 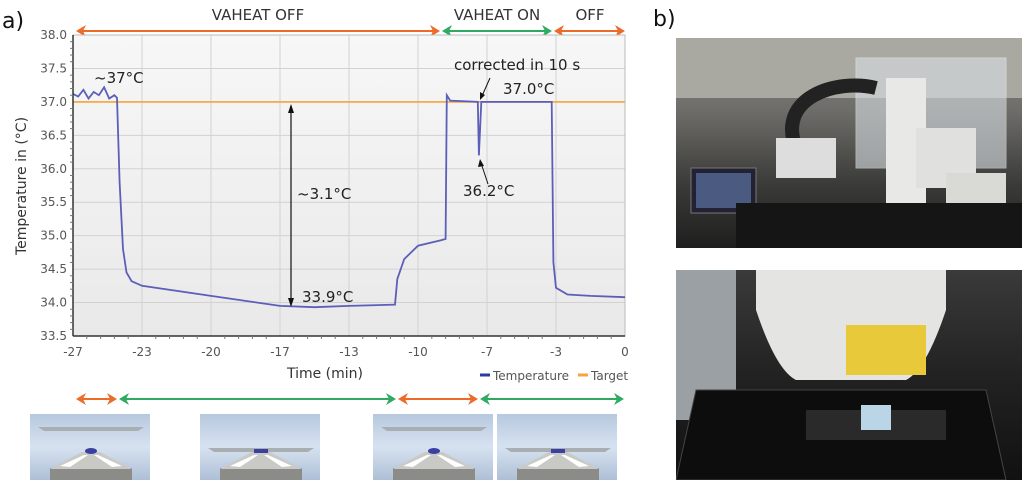 I want to click on phase-label-off: VAHEAT OFF, so click(x=258, y=15).